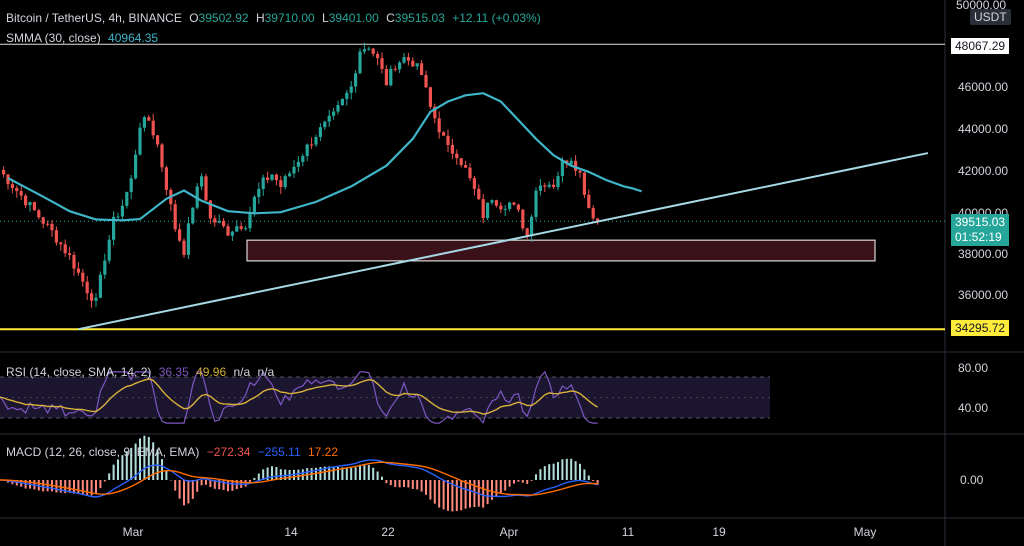  Describe the element at coordinates (388, 532) in the screenshot. I see `time-label: 22` at that location.